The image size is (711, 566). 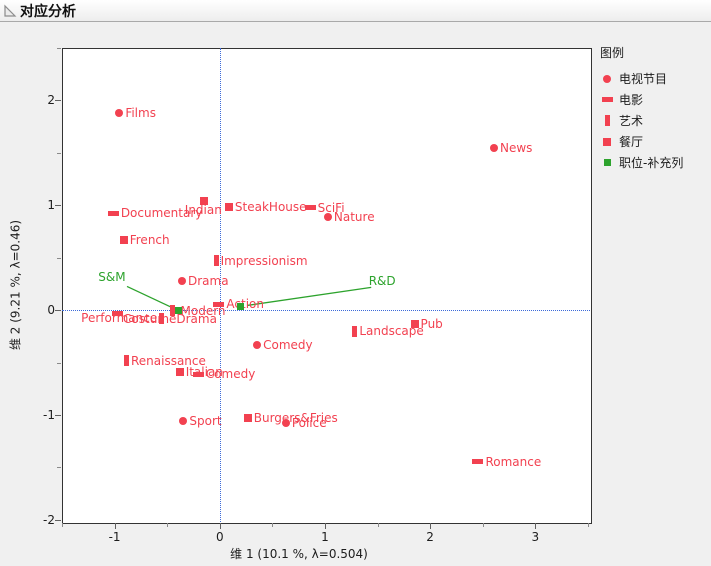 What do you see at coordinates (51, 310) in the screenshot?
I see `y-axis-tick-label: 0` at bounding box center [51, 310].